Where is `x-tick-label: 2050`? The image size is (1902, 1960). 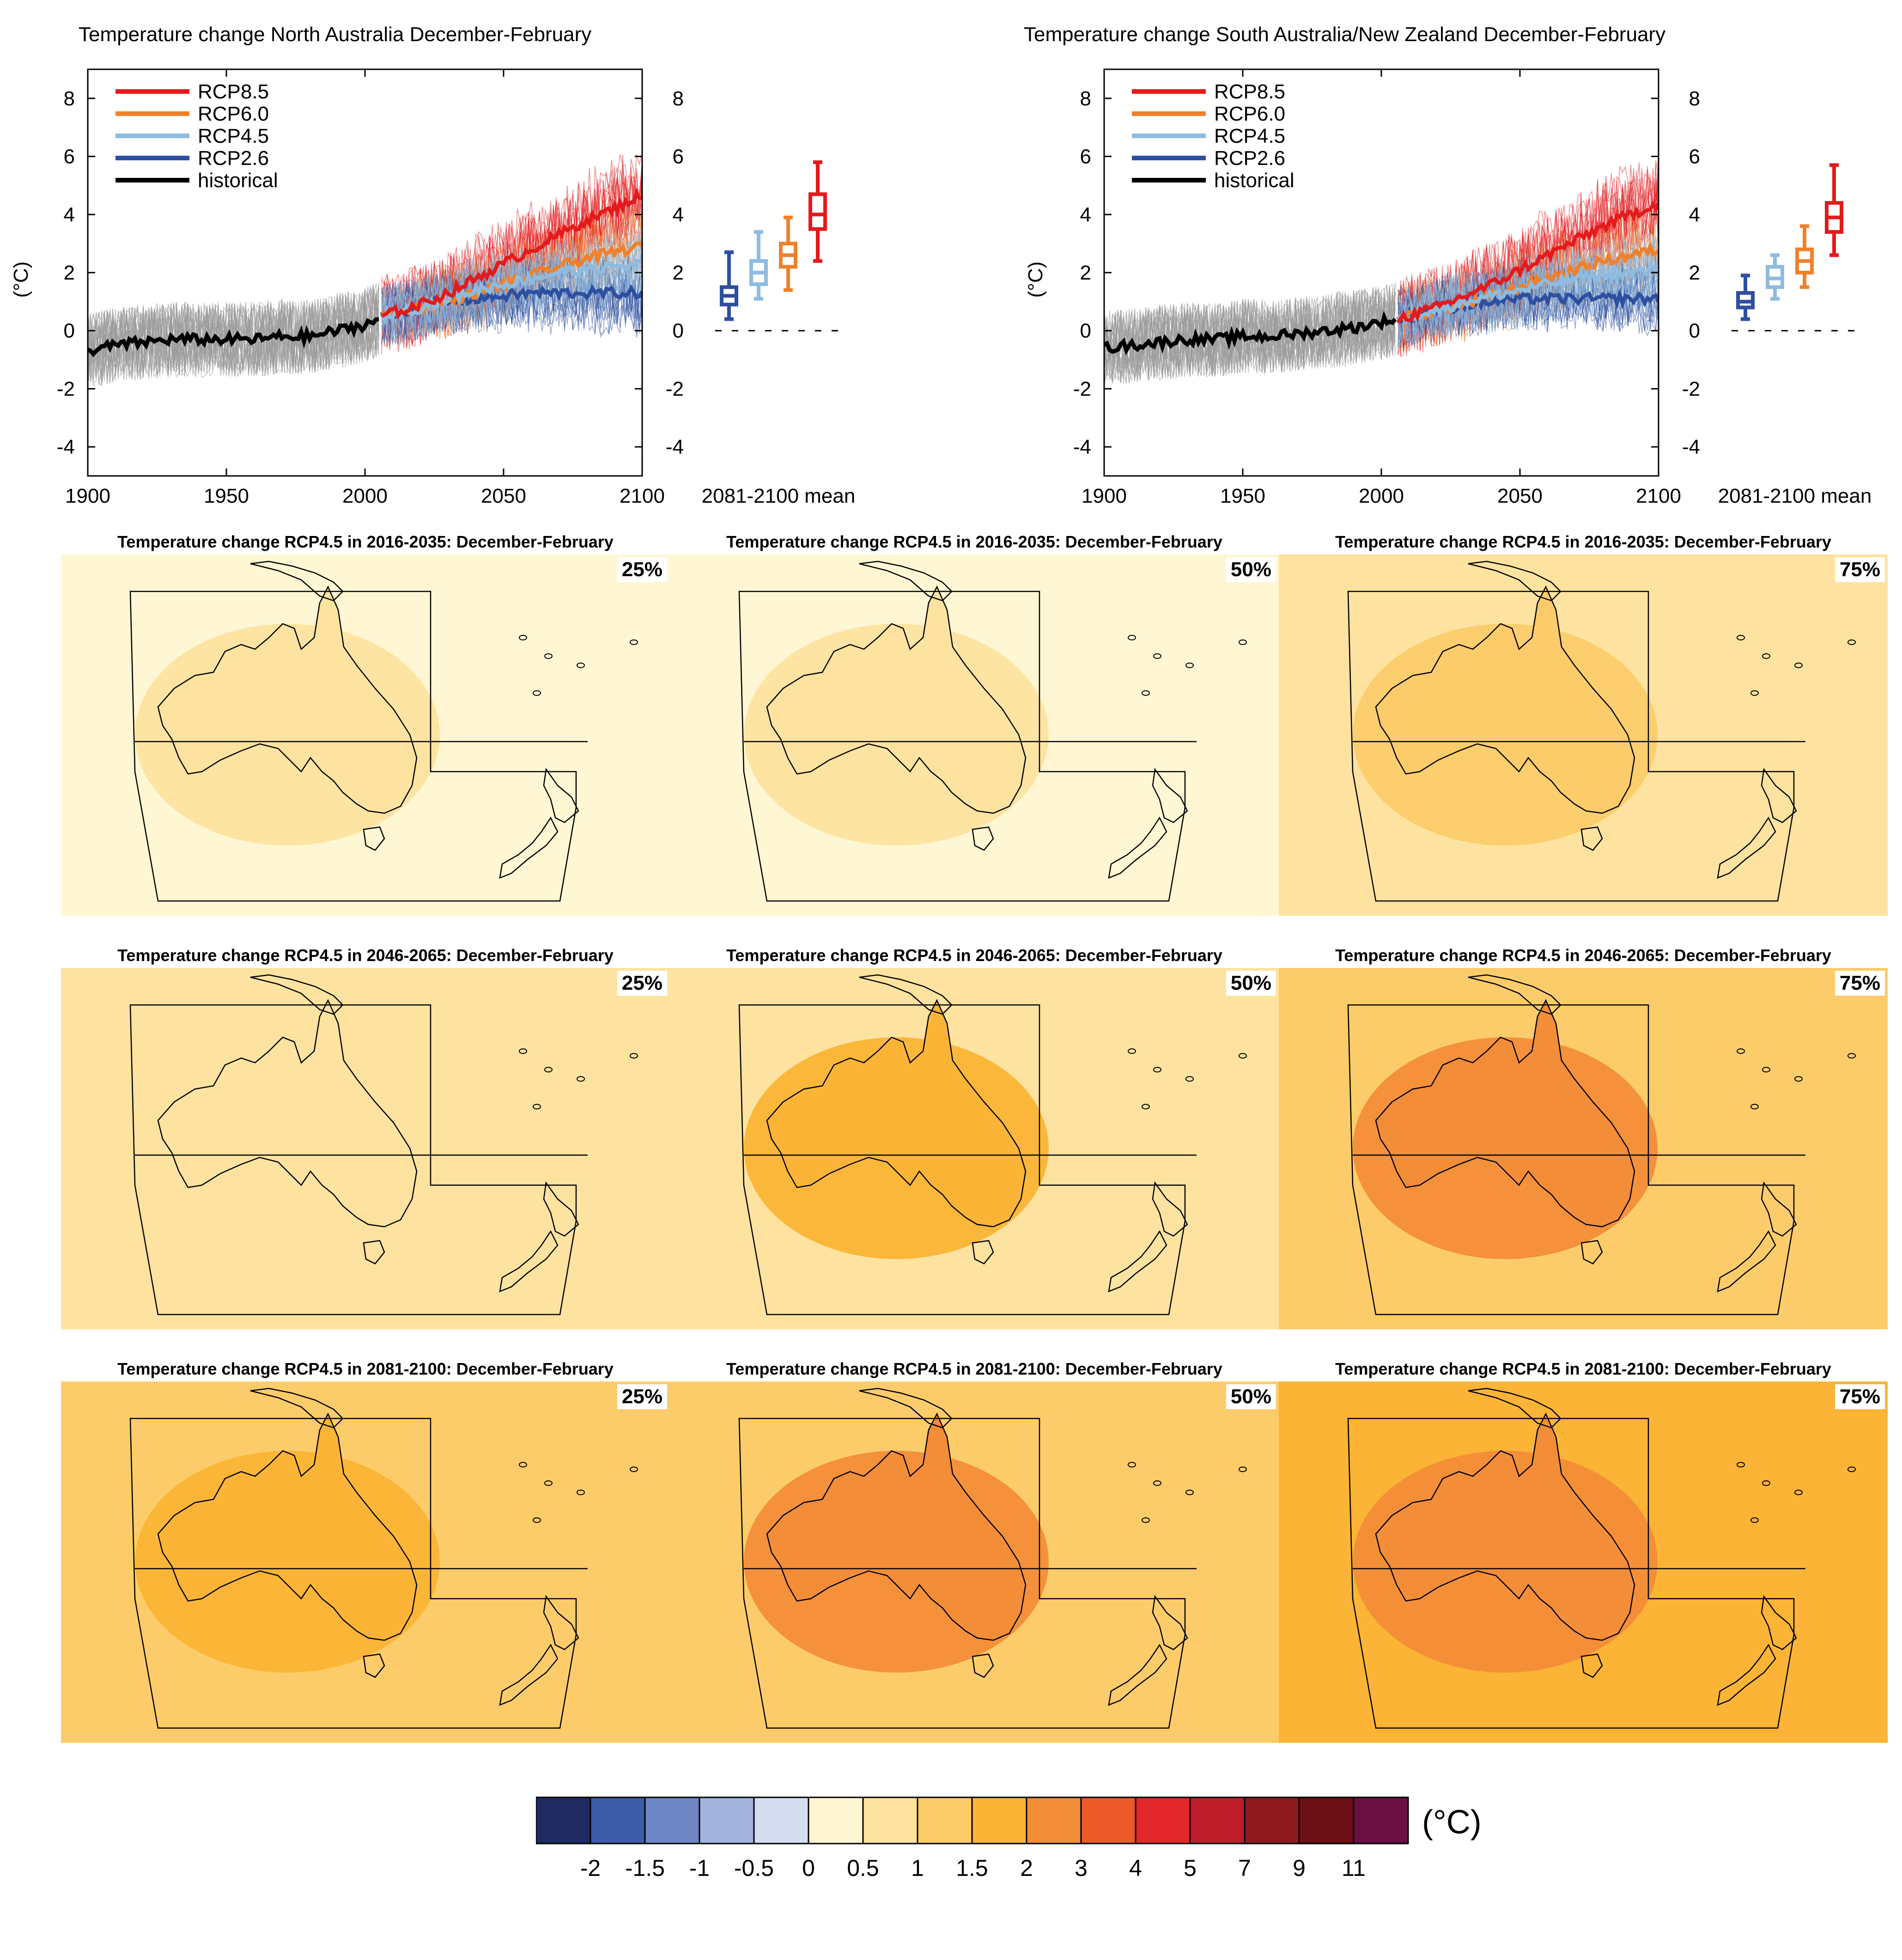
x-tick-label: 2050 is located at coordinates (503, 496).